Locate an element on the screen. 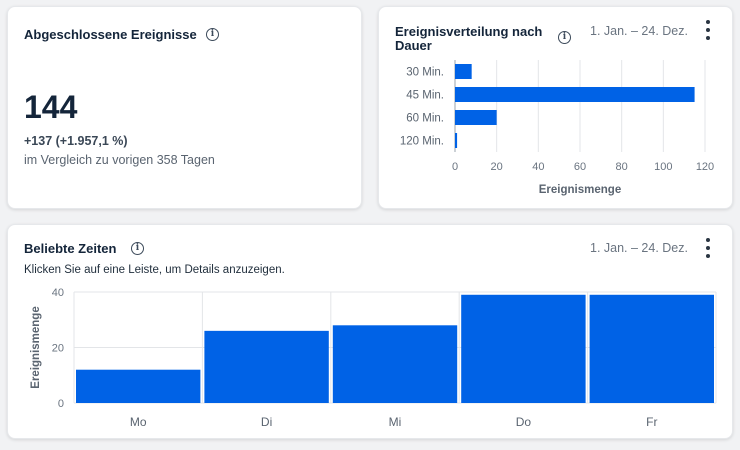 This screenshot has height=450, width=740. y-tick-label: 0 is located at coordinates (61, 404).